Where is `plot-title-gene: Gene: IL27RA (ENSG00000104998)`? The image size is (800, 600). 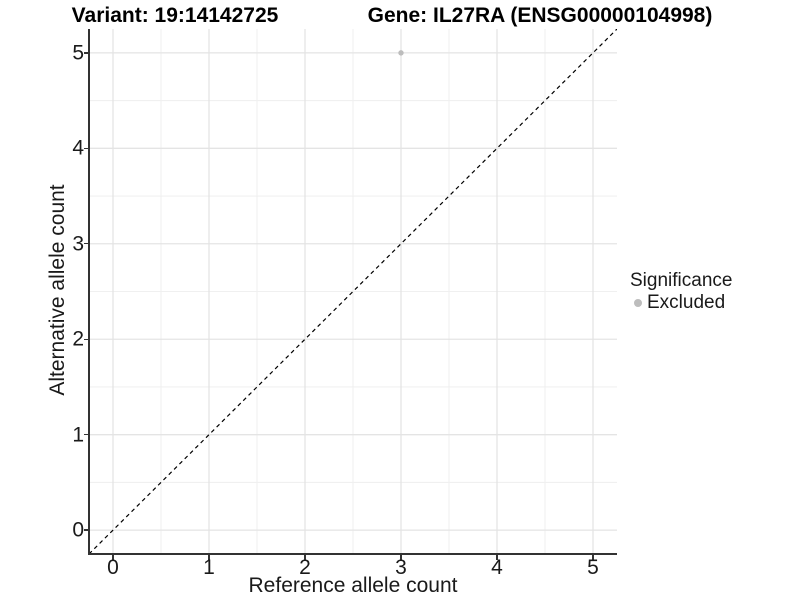 plot-title-gene: Gene: IL27RA (ENSG00000104998) is located at coordinates (540, 15).